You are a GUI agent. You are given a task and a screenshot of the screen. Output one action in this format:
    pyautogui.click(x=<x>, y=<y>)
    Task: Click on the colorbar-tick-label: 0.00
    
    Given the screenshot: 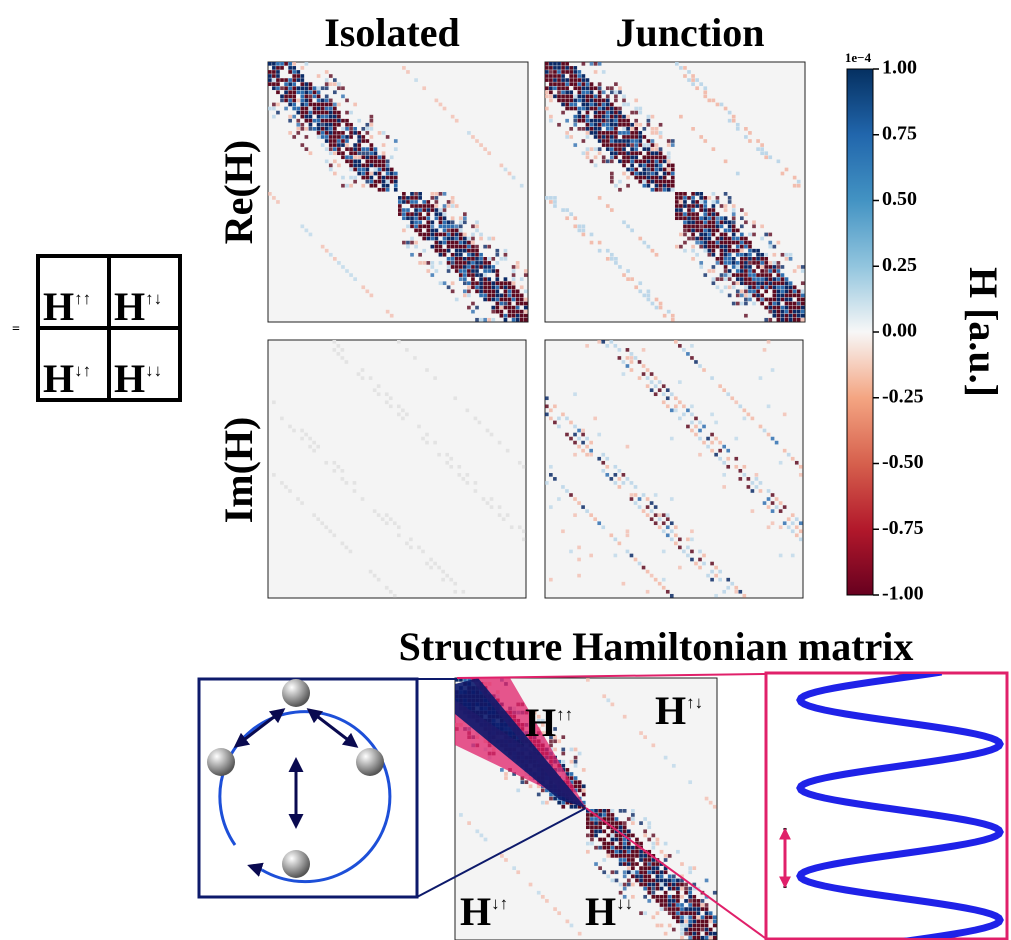 What is the action you would take?
    pyautogui.click(x=899, y=331)
    